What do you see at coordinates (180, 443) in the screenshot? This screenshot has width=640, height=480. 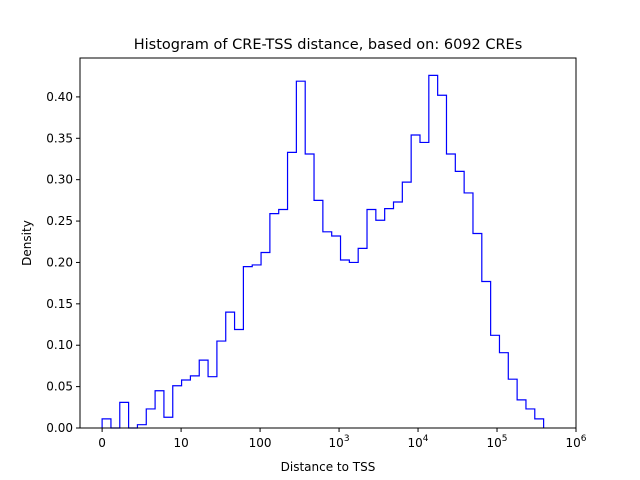 I see `x-tick-label: 10` at bounding box center [180, 443].